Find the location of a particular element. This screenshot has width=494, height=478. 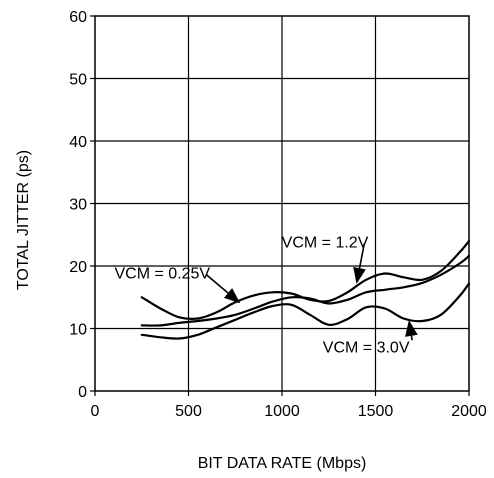

series-lines is located at coordinates (305, 289).